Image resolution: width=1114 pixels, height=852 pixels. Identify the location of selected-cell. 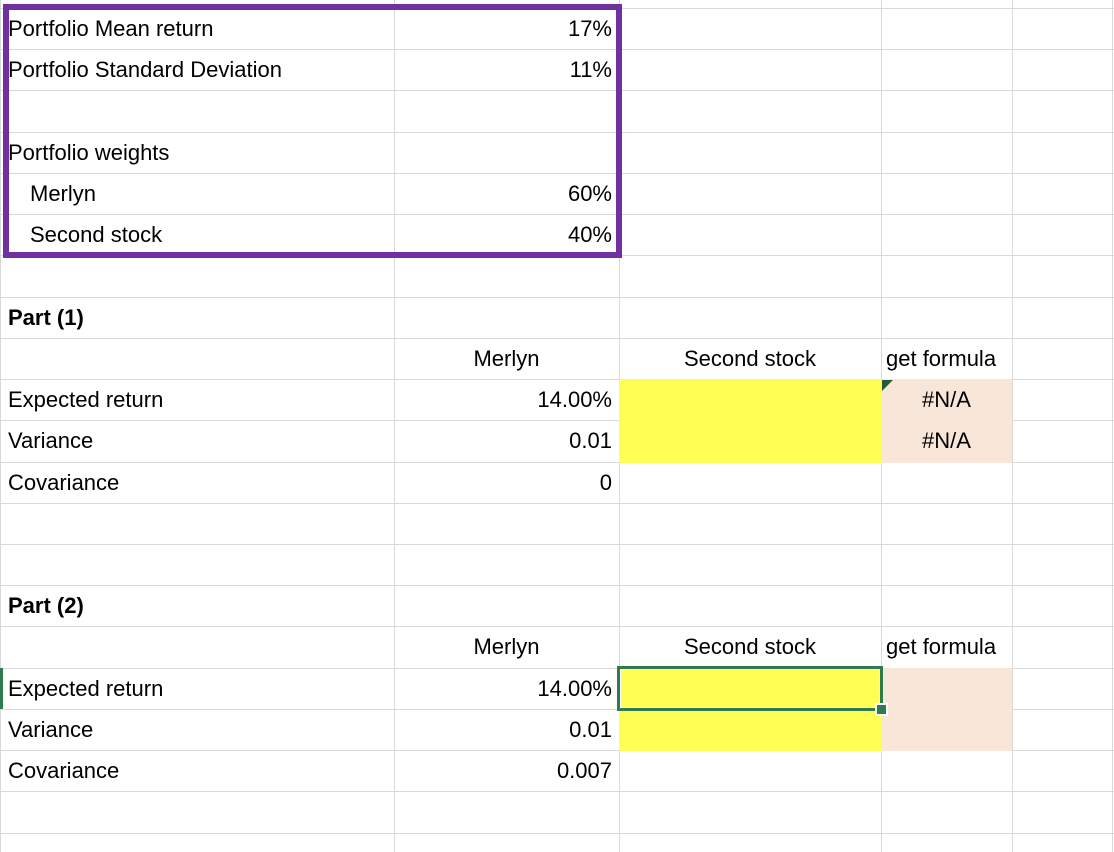
(750, 688).